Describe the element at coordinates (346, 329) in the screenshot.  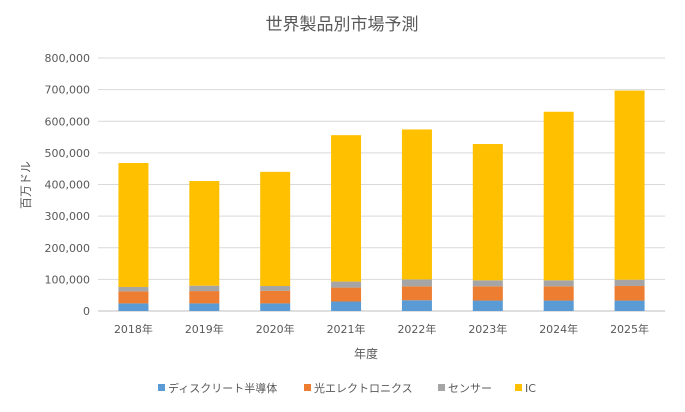
I see `x-tick-label: 2021年` at that location.